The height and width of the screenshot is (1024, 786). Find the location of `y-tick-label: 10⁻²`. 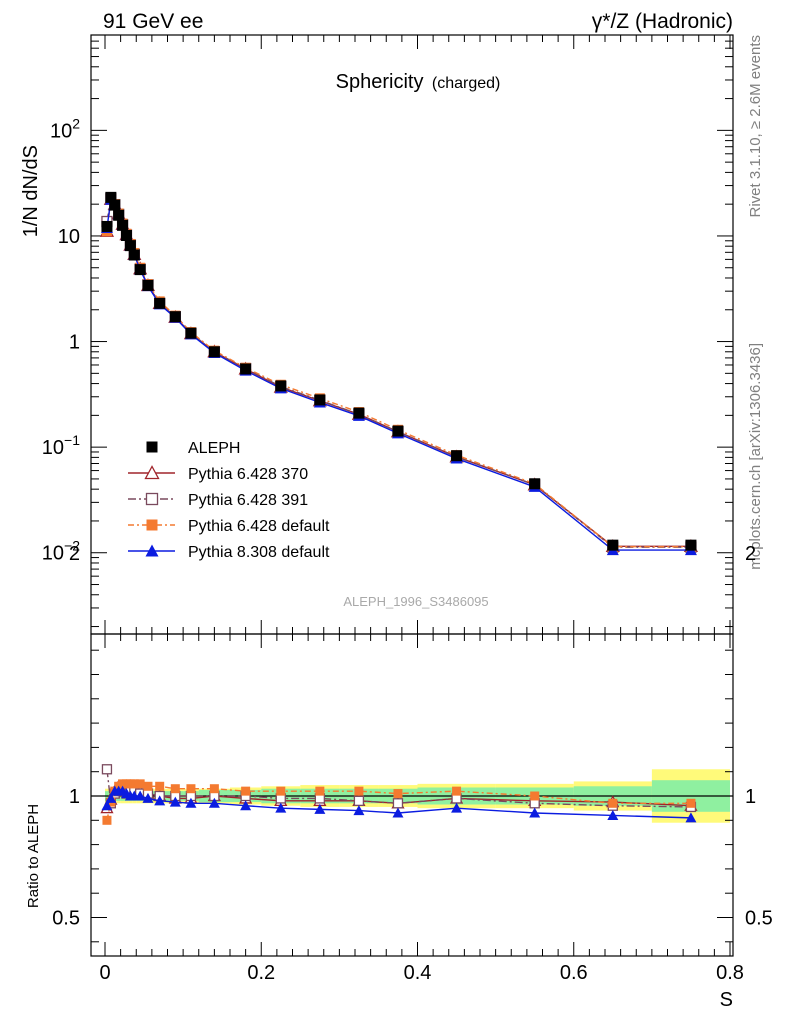

y-tick-label: 10⁻² is located at coordinates (61, 551).